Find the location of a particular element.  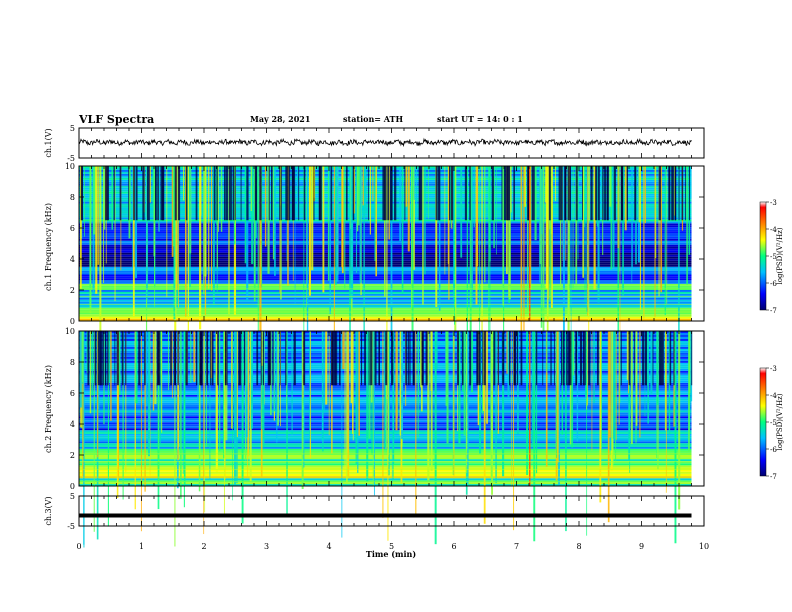

figure-title: VLF Spectra is located at coordinates (116, 119).